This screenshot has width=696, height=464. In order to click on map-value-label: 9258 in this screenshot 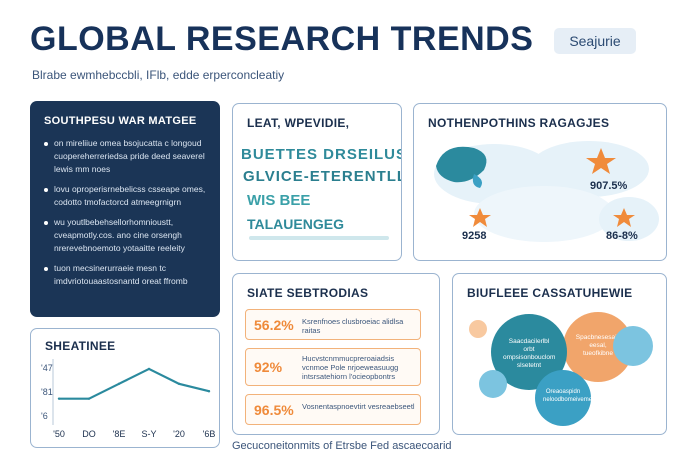, I will do `click(474, 236)`.